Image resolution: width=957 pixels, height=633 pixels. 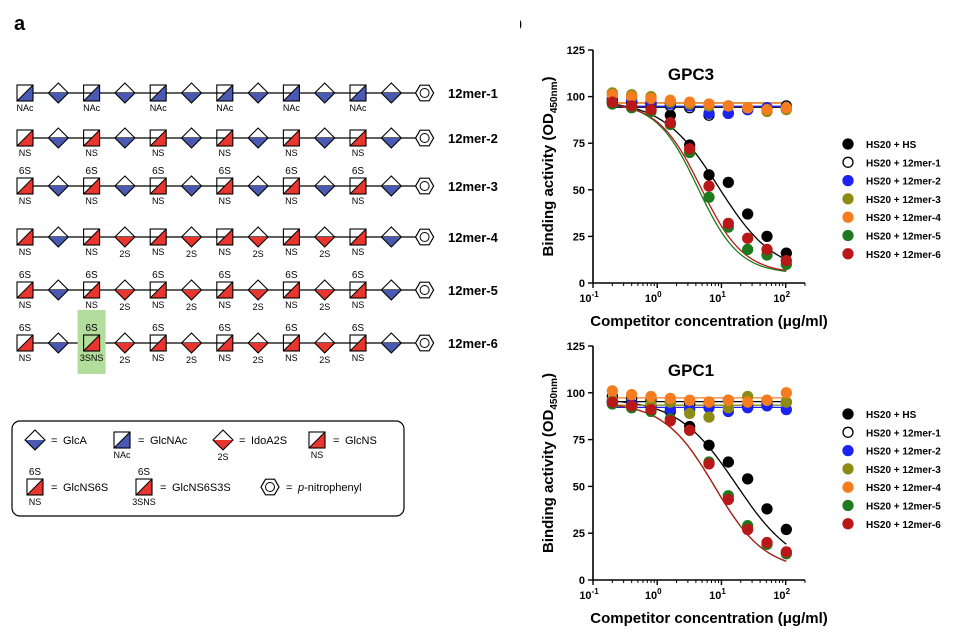 I want to click on key-label-rest: -nitrophenyl, so click(x=332, y=488).